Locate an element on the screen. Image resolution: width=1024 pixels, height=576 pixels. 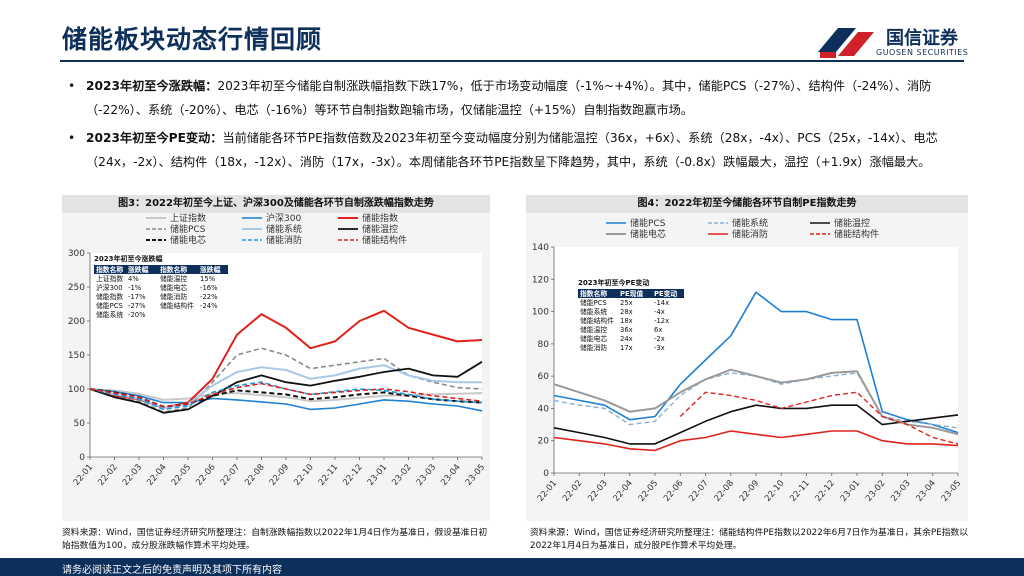
legend-label: 储能结构件 is located at coordinates (384, 240).